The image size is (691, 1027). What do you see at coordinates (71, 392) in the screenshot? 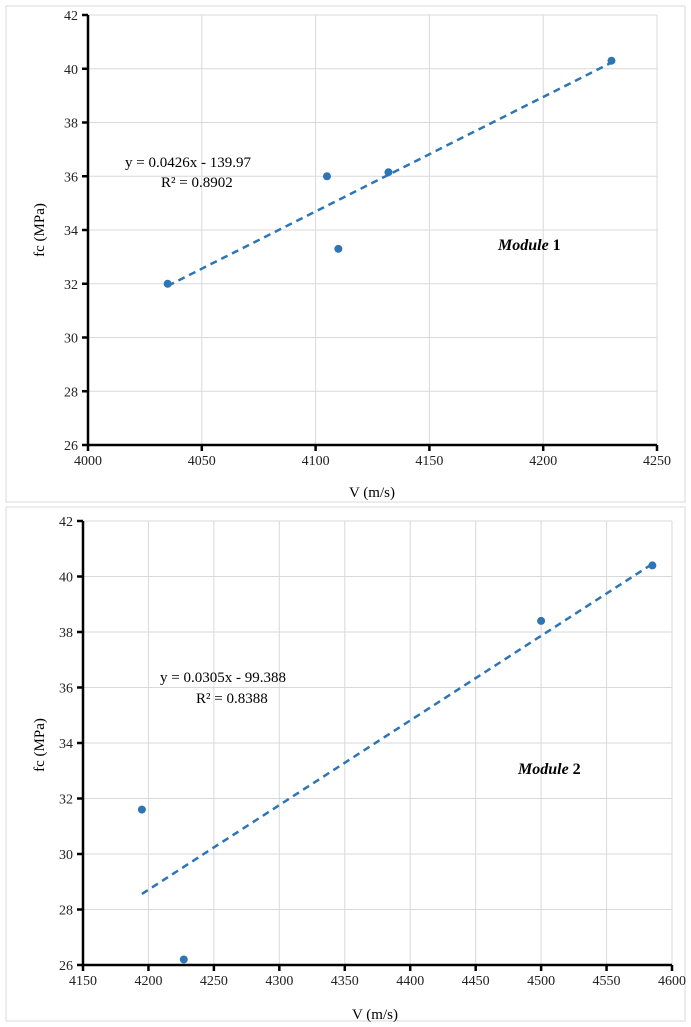
I see `chart-1-y-tick-label: 28` at bounding box center [71, 392].